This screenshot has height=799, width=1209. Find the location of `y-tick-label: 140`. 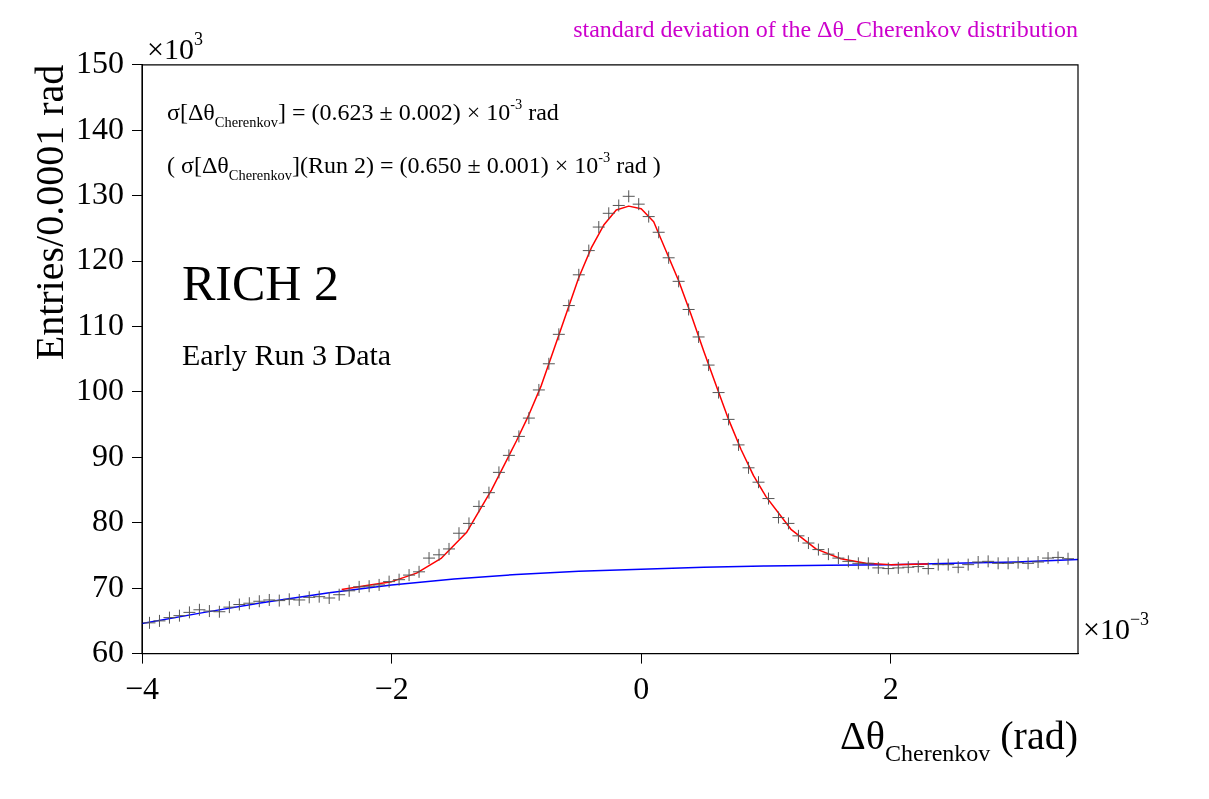

y-tick-label: 140 is located at coordinates (100, 127).